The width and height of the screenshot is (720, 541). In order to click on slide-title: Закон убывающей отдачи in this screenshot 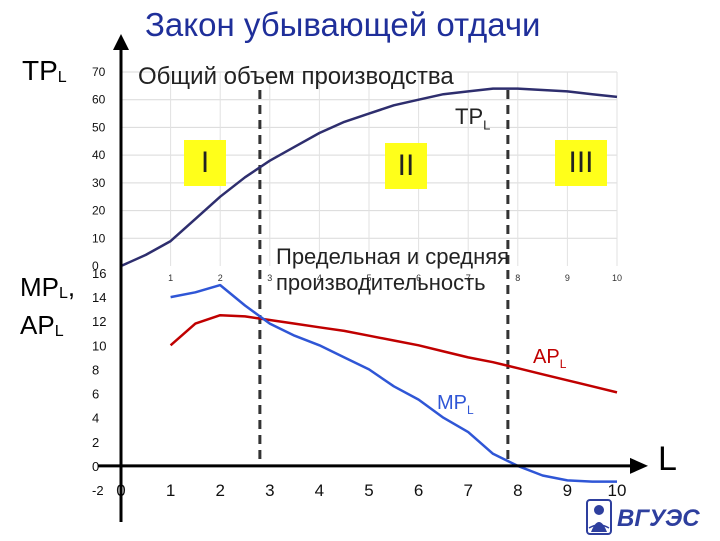, I will do `click(343, 24)`.